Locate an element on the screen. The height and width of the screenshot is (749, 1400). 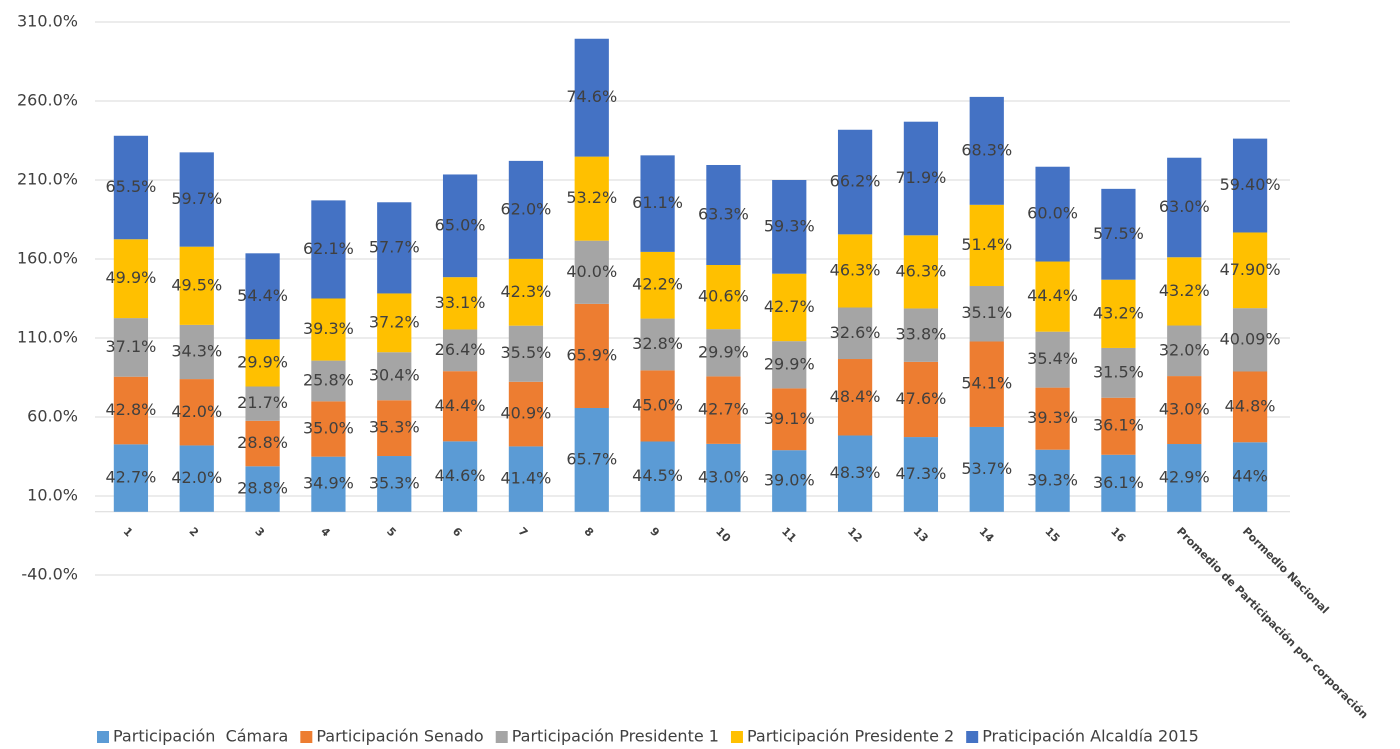
x-tick-label: 3 is located at coordinates (259, 532).